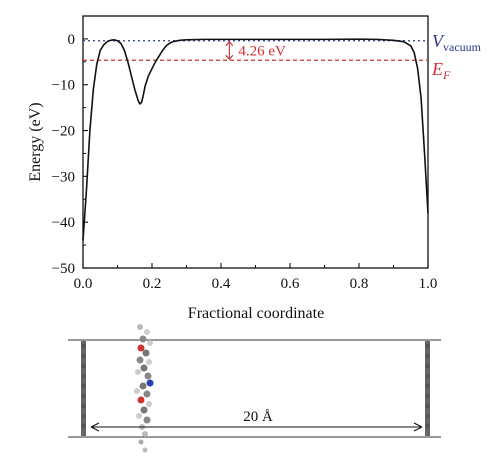 The image size is (500, 472). Describe the element at coordinates (290, 284) in the screenshot. I see `x-tick-label: 0.6` at that location.